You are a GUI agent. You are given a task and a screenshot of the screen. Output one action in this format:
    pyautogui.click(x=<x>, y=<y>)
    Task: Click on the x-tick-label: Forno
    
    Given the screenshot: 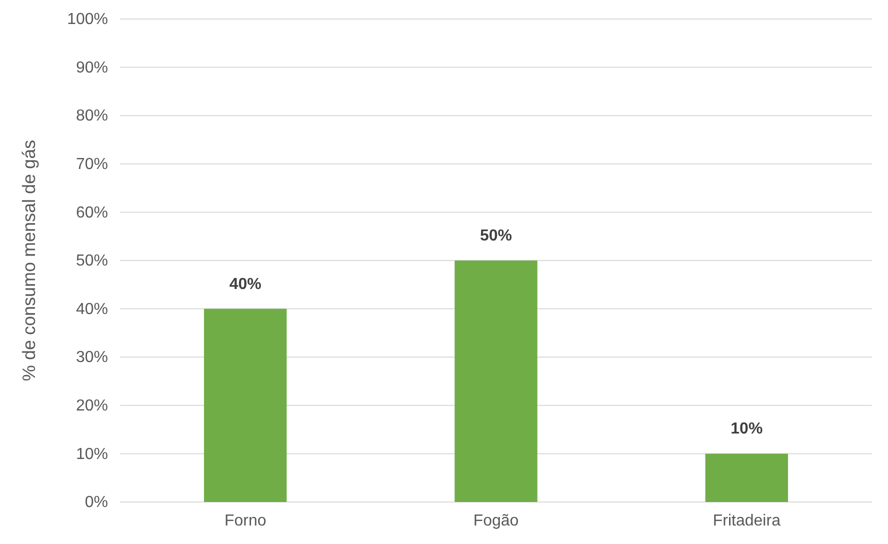 What is the action you would take?
    pyautogui.click(x=245, y=521)
    